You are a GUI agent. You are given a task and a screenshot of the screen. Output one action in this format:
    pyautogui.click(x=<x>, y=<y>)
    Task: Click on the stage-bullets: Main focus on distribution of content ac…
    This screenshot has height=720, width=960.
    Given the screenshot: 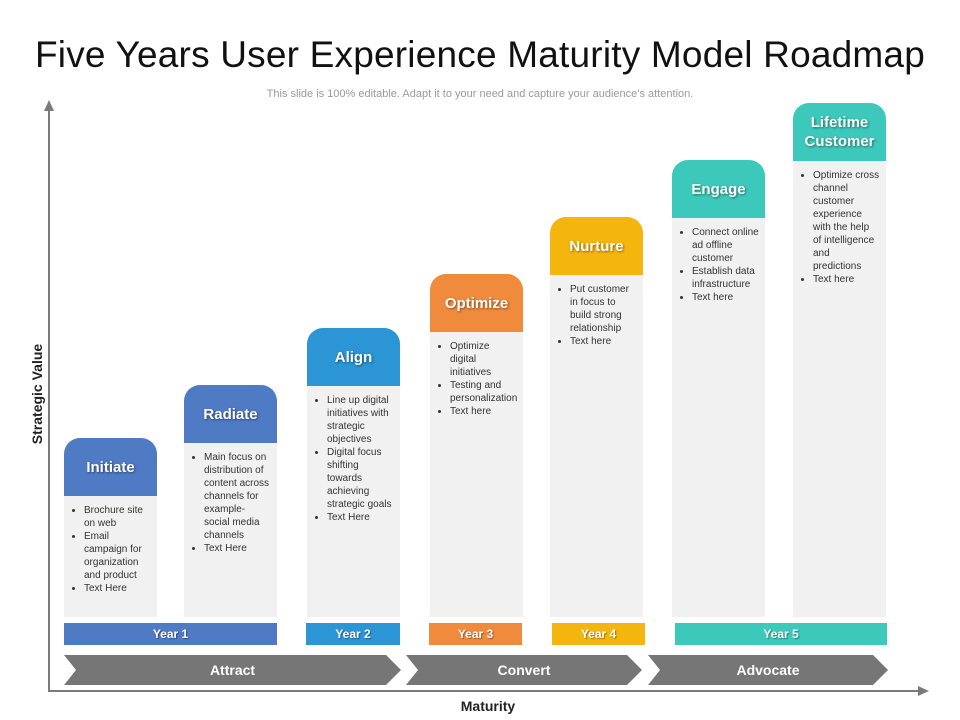 What is the action you would take?
    pyautogui.click(x=232, y=503)
    